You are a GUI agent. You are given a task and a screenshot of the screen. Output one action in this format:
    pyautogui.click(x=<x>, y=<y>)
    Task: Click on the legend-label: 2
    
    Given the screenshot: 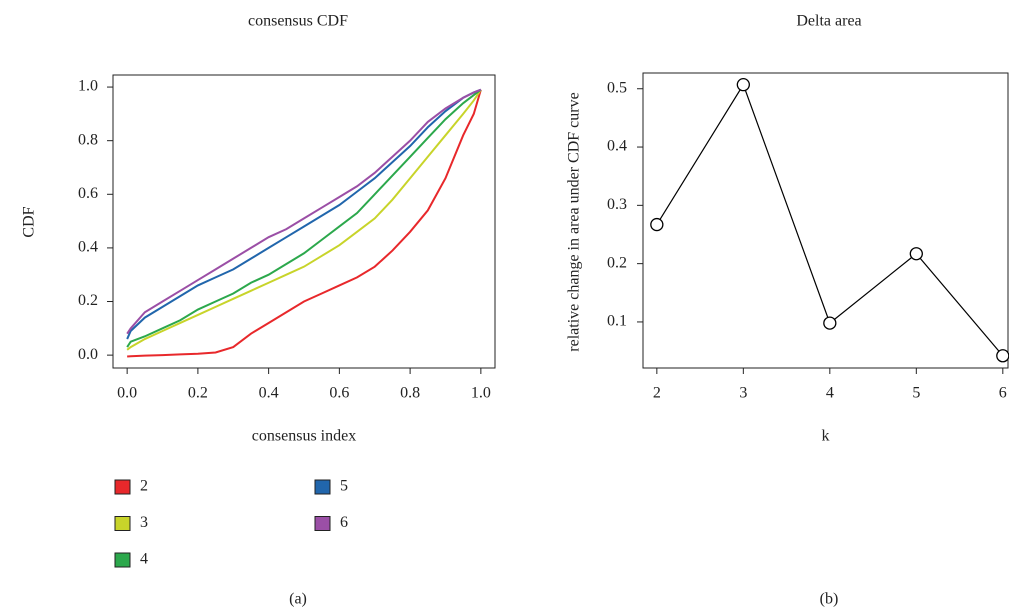 What is the action you would take?
    pyautogui.click(x=144, y=486)
    